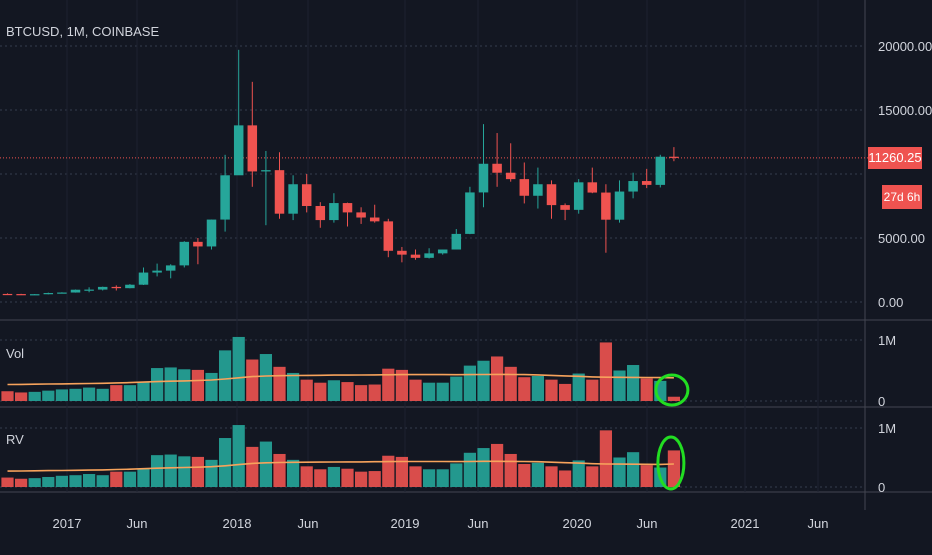  I want to click on volume-pane-label: Vol, so click(15, 353).